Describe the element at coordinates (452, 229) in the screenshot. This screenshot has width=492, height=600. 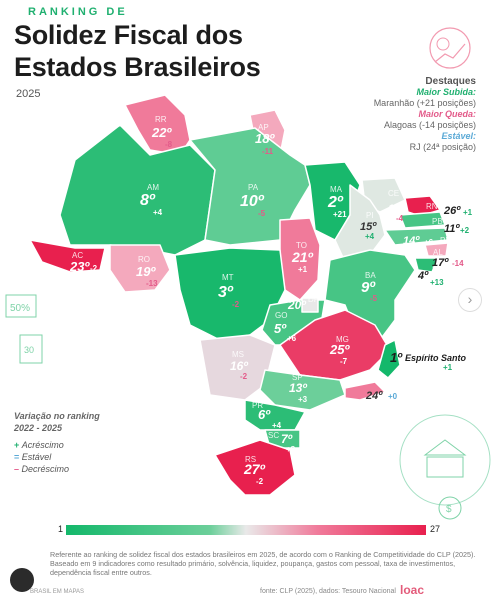
I see `rank-pb: 11º` at that location.